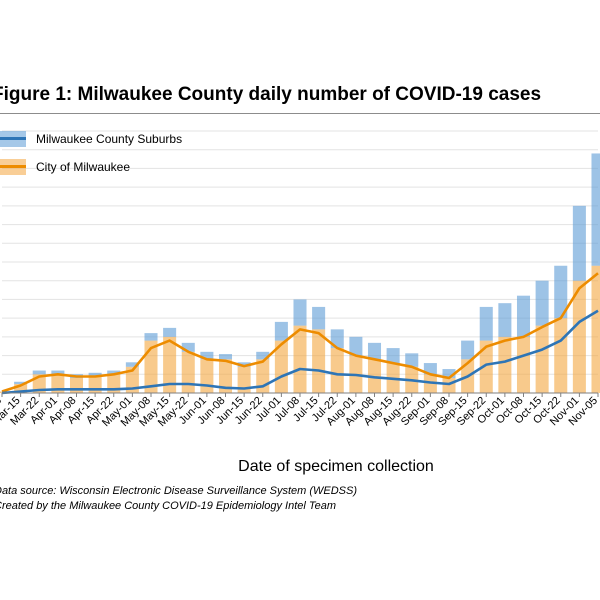 Image resolution: width=600 pixels, height=600 pixels. What do you see at coordinates (83, 167) in the screenshot?
I see `legend-label-city: City of Milwaukee` at bounding box center [83, 167].